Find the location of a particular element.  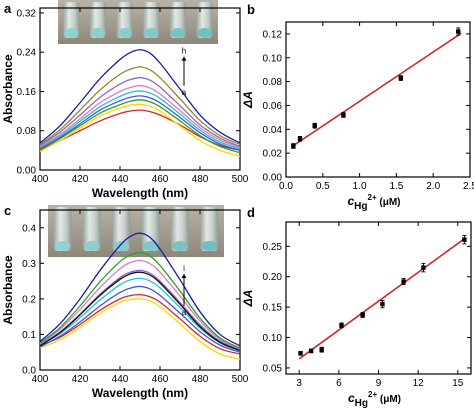

y-tick-label: 0.10 is located at coordinates (273, 58).